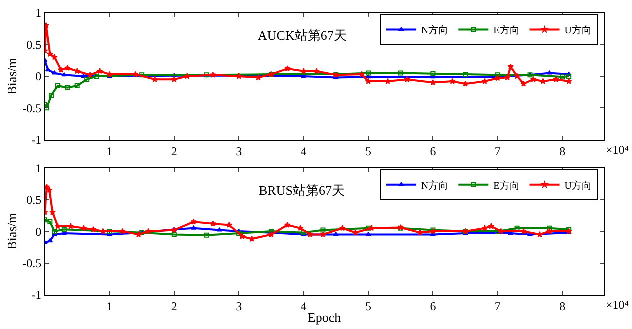 Image resolution: width=632 pixels, height=329 pixels. What do you see at coordinates (302, 35) in the screenshot?
I see `text: AUCK站第67天` at bounding box center [302, 35].